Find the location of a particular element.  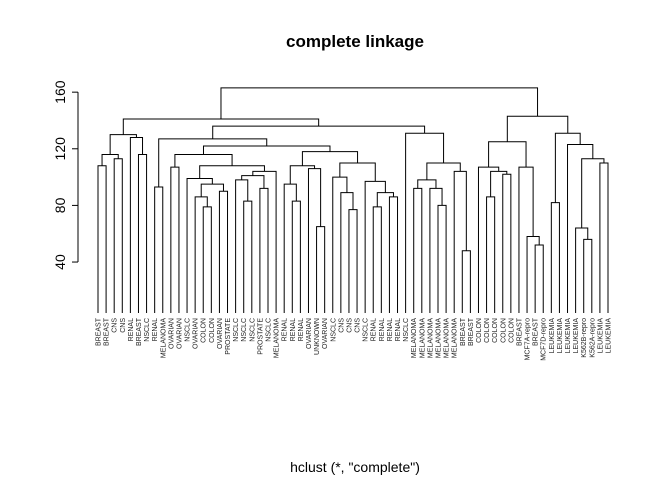

leaf-label: K562A-repro is located at coordinates (592, 338).